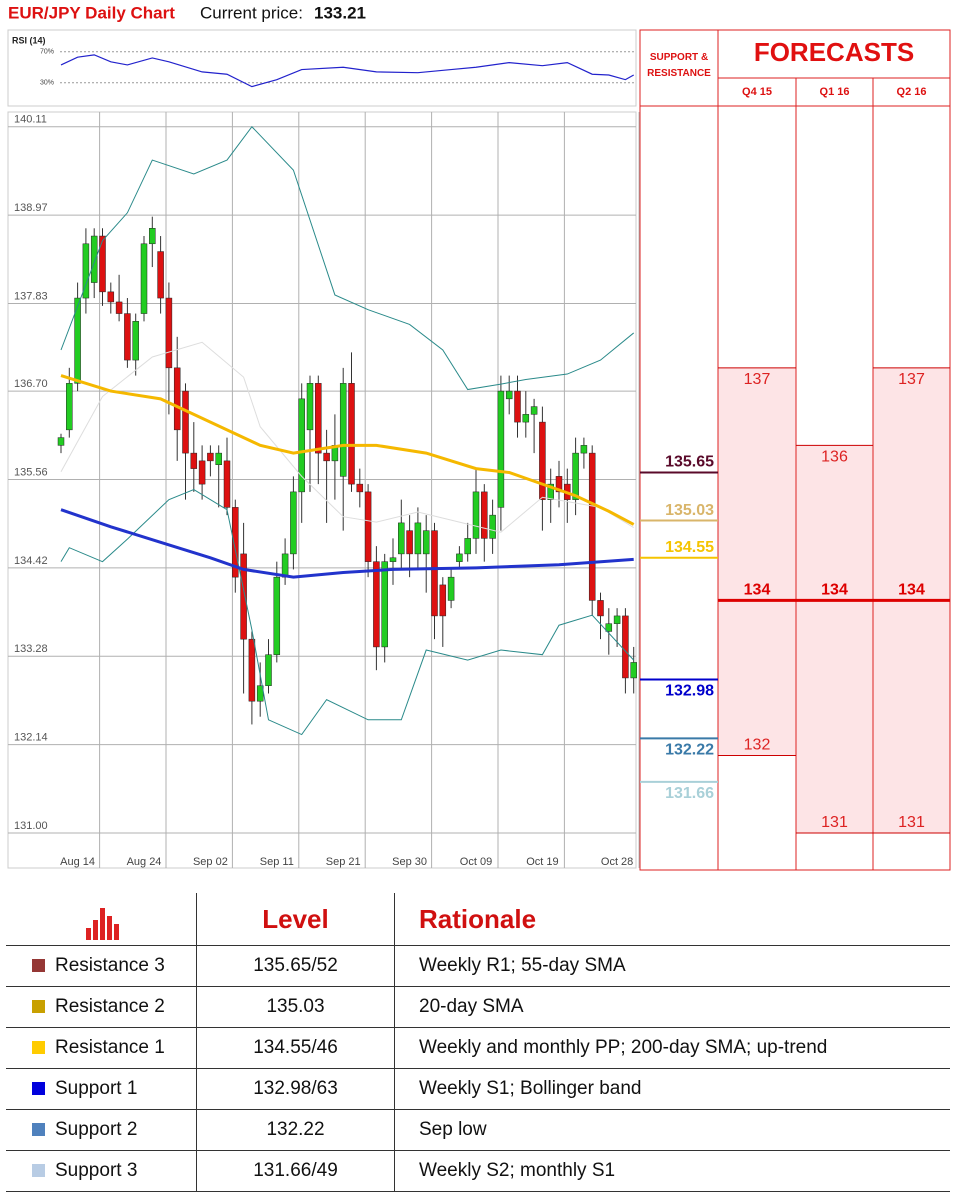  Describe the element at coordinates (295, 1130) in the screenshot. I see `level-cell: 132.22` at that location.